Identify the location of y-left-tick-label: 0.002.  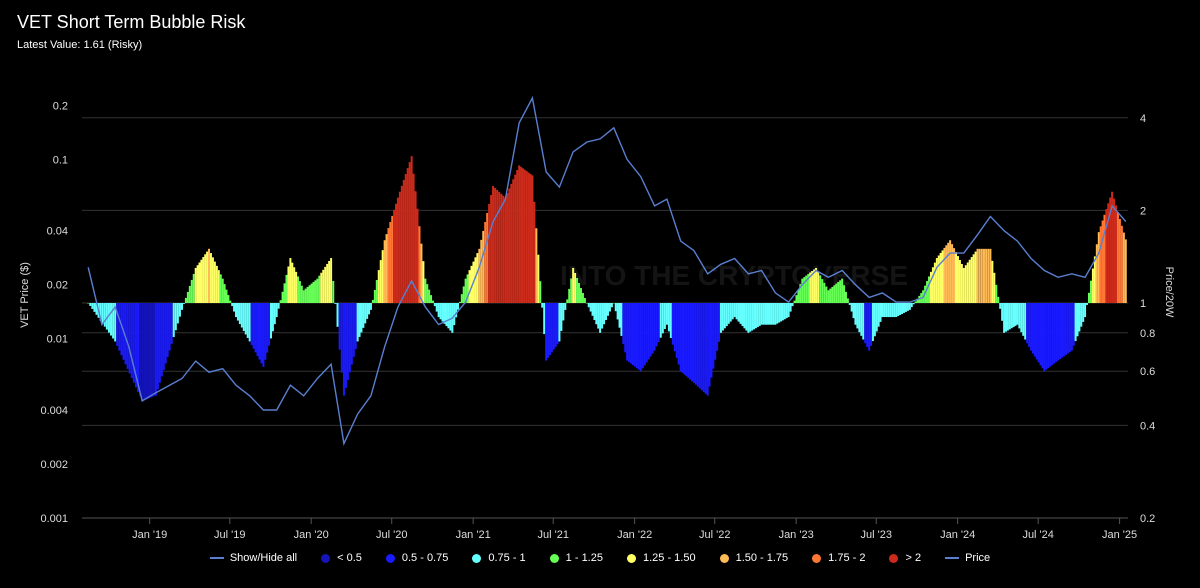
(54, 465).